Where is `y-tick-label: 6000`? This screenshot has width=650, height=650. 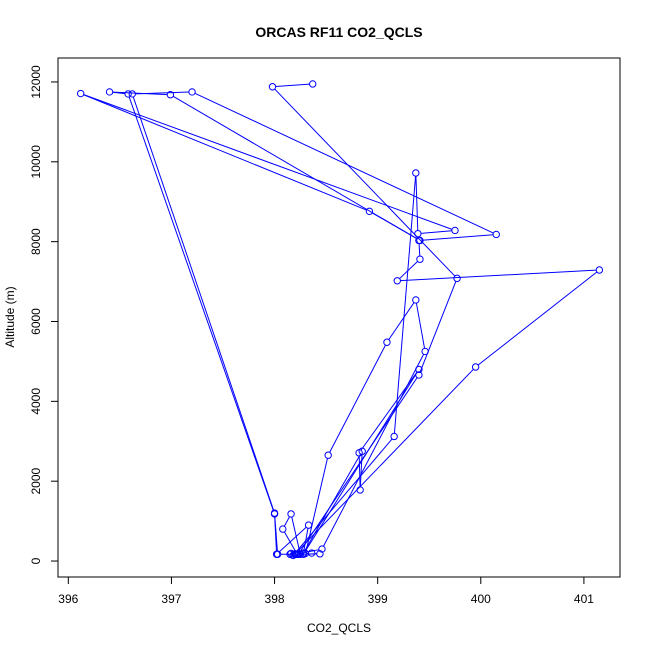 y-tick-label: 6000 is located at coordinates (36, 321).